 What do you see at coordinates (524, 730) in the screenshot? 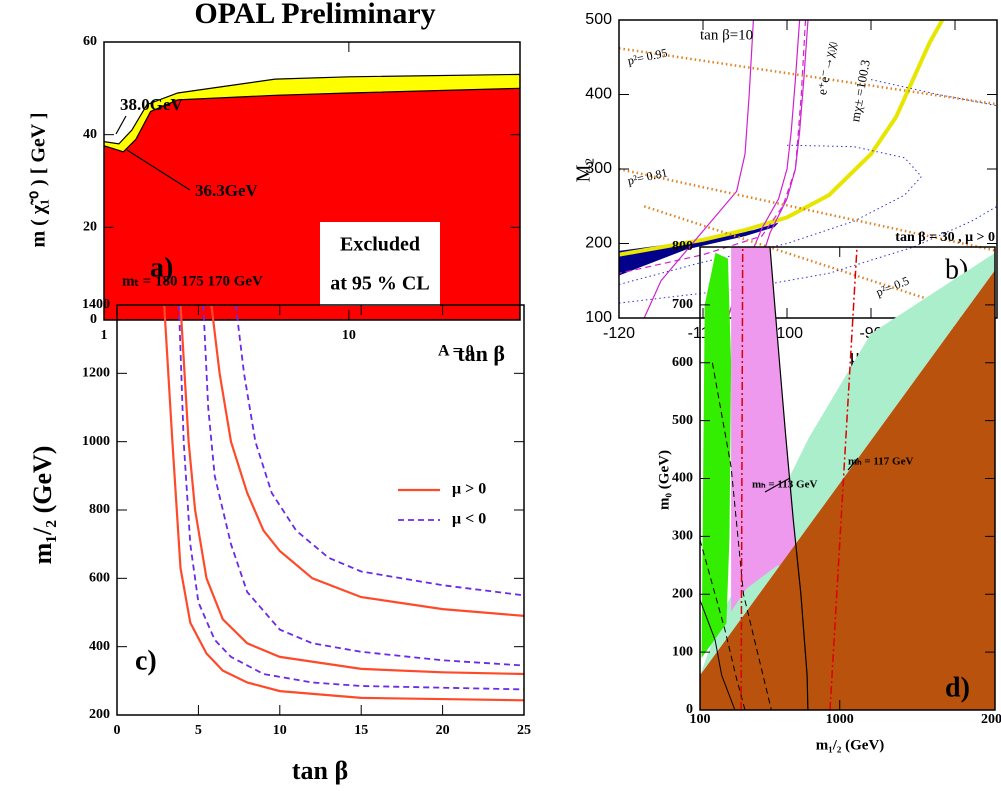
I see `x-tick-label: 25` at bounding box center [524, 730].